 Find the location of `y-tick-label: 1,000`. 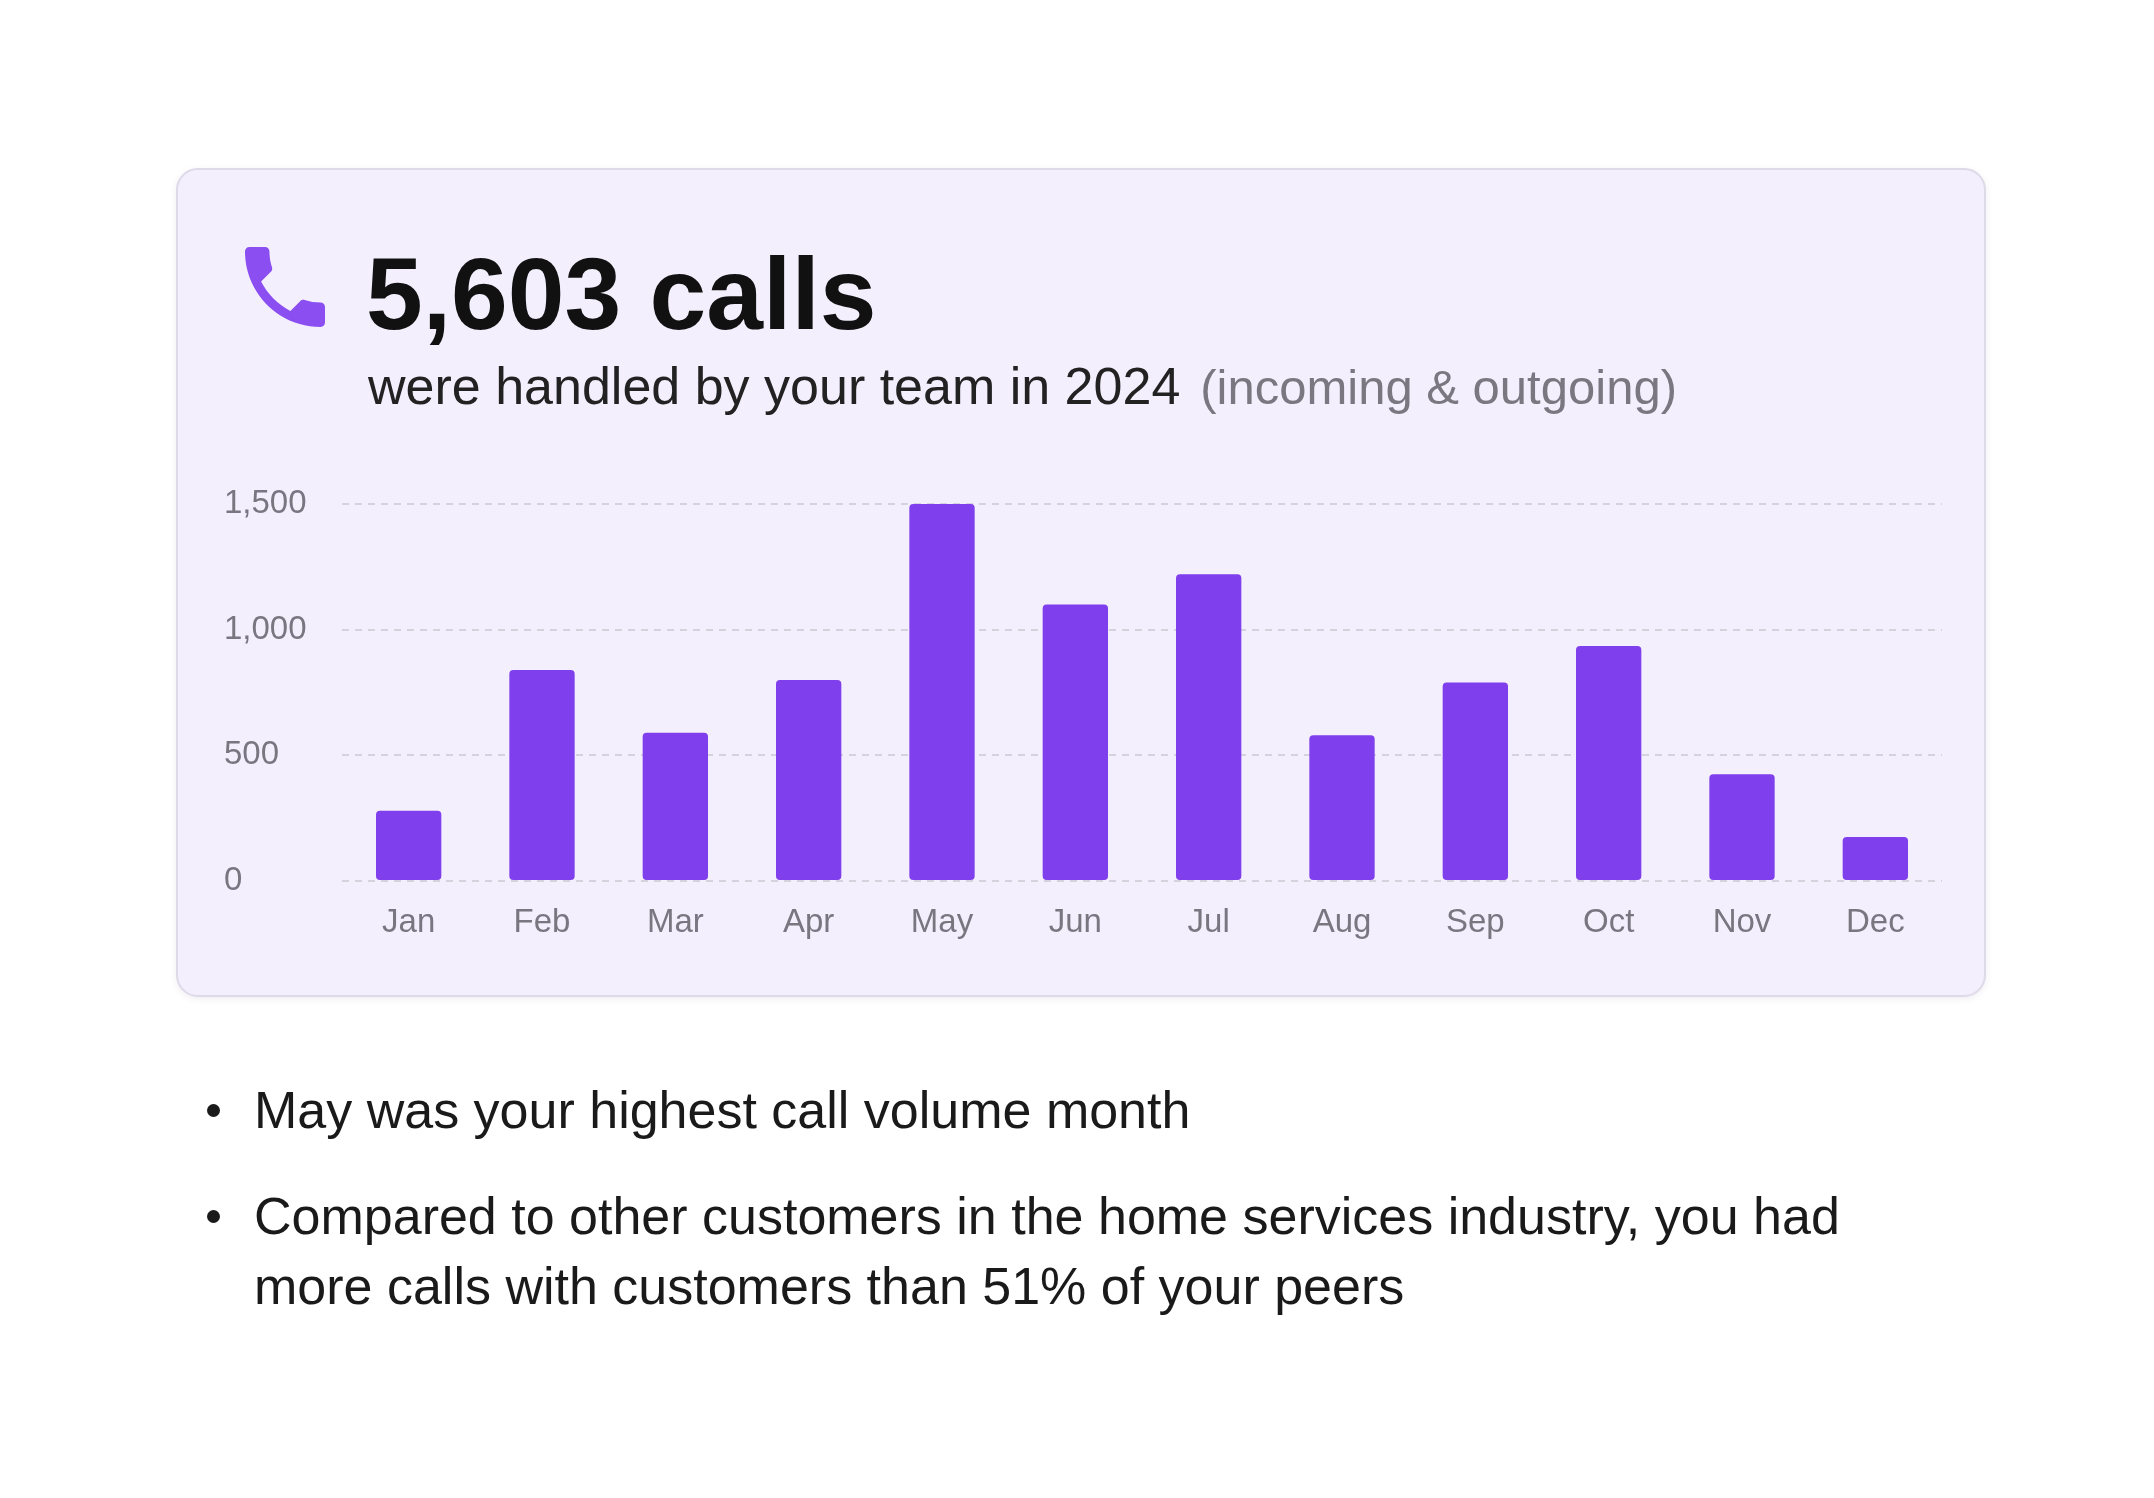

y-tick-label: 1,000 is located at coordinates (265, 627).